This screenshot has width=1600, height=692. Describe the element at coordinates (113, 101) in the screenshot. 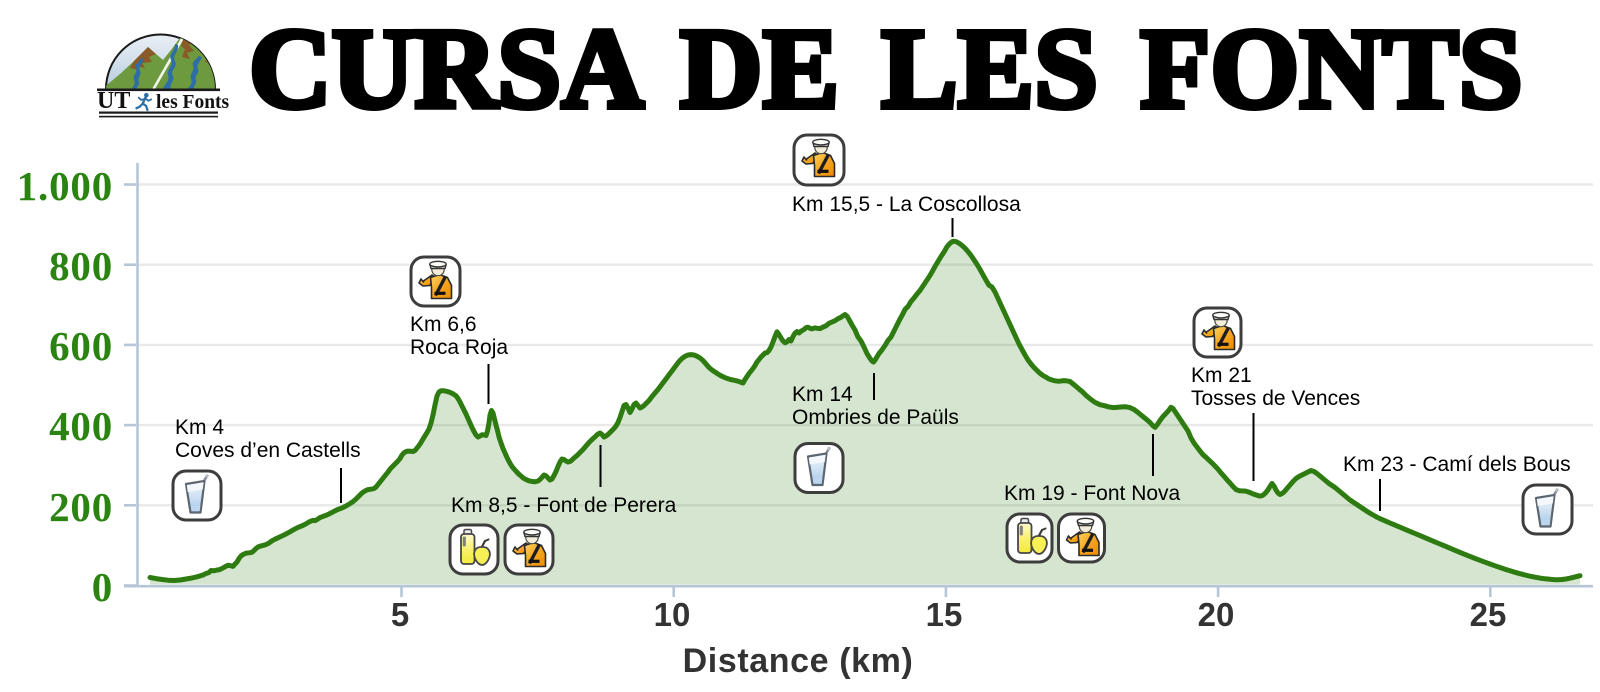

I see `svg-text: UT` at that location.